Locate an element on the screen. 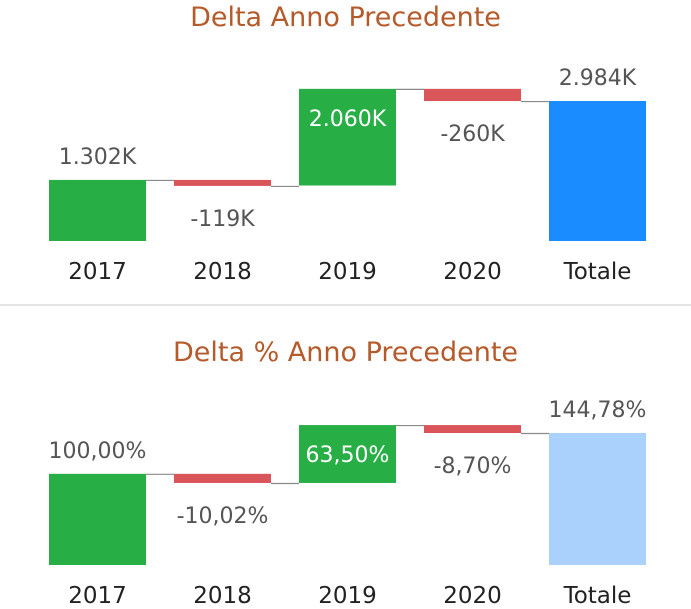  chart-title: Delta % Anno Precedente is located at coordinates (345, 352).